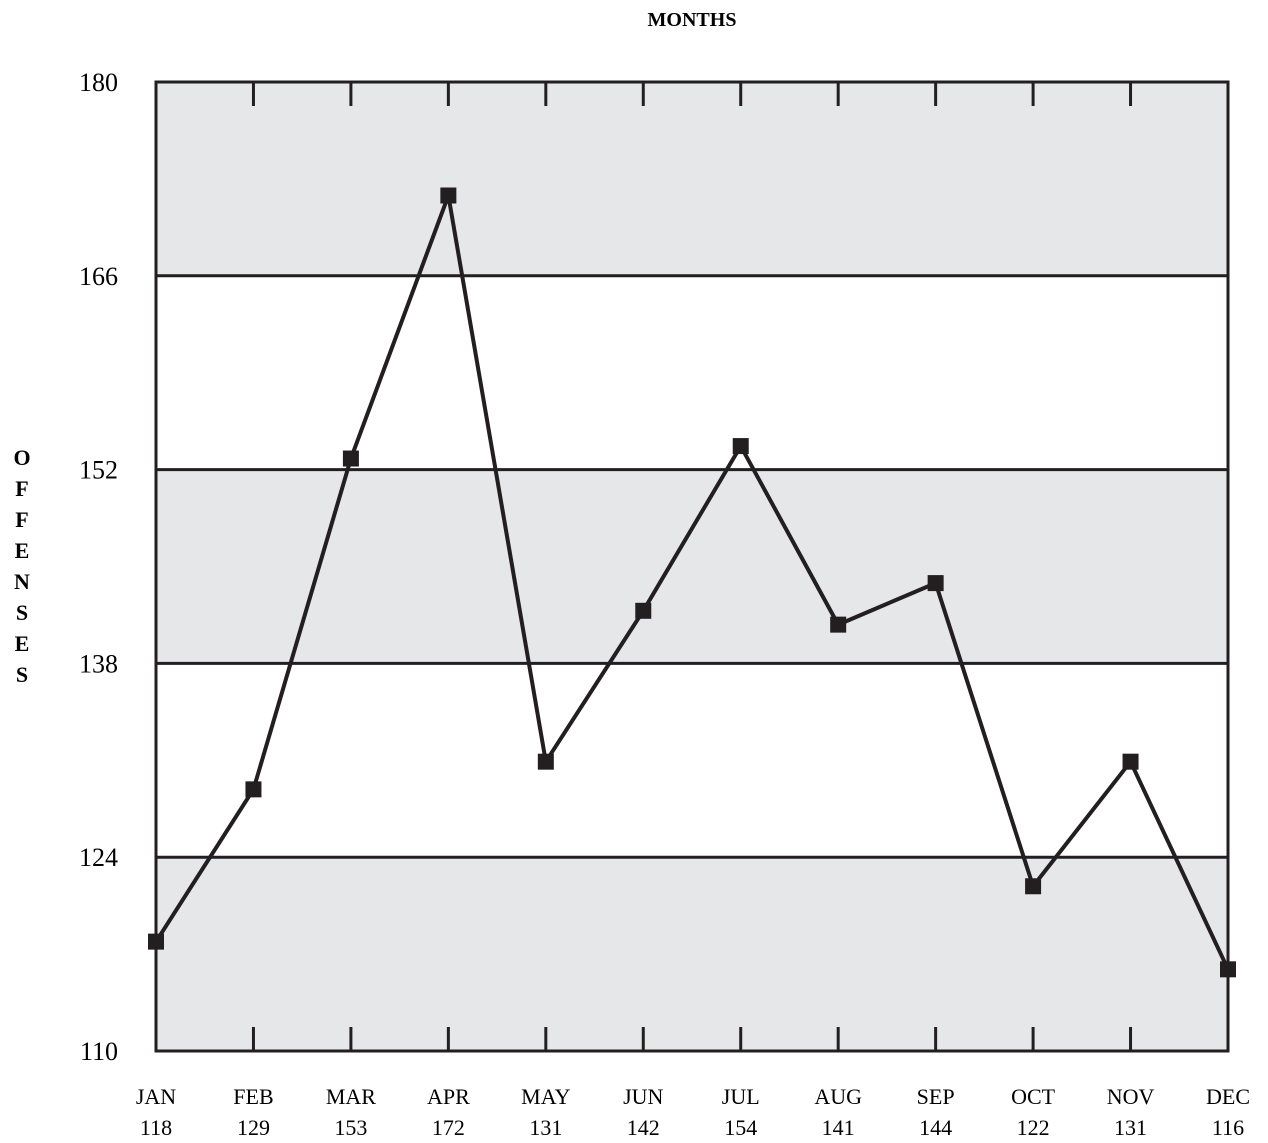  Describe the element at coordinates (935, 1127) in the screenshot. I see `x-category-value-label: 144` at that location.